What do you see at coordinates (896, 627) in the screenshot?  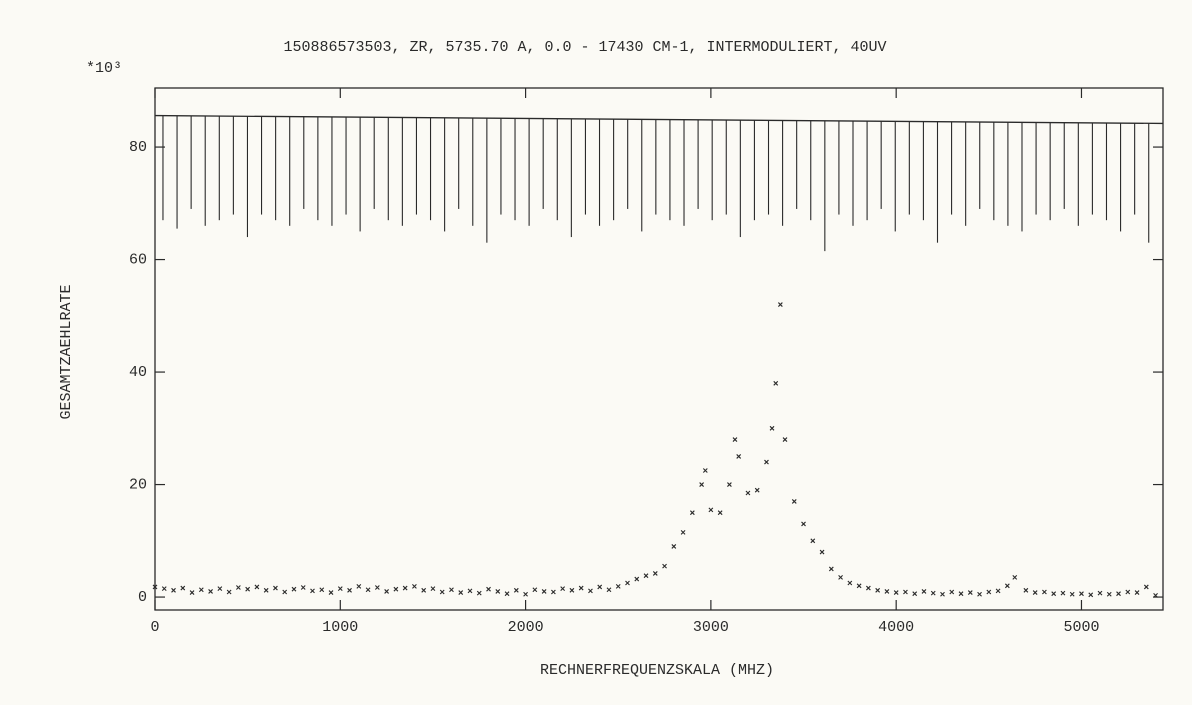 I see `x-tick-label: 4000` at bounding box center [896, 627].